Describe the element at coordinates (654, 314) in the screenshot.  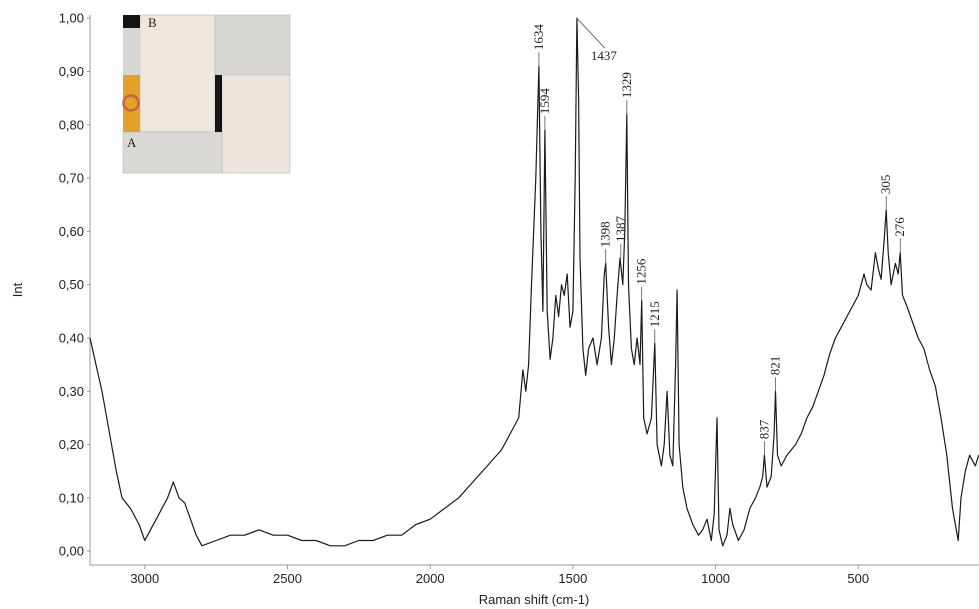
I see `annotation: 1215` at that location.